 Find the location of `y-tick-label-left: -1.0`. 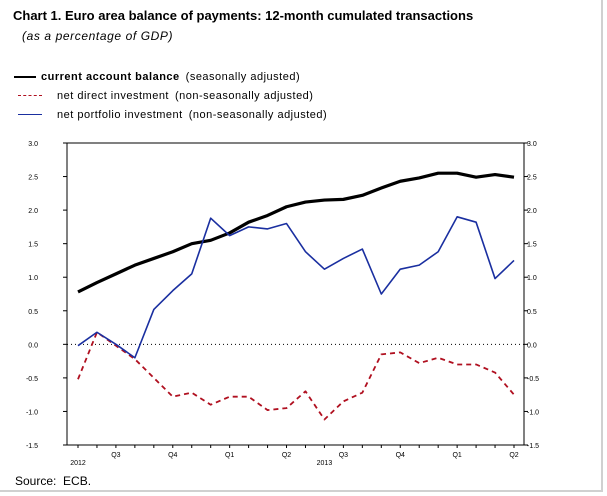

y-tick-label-left: -1.0 is located at coordinates (32, 412).